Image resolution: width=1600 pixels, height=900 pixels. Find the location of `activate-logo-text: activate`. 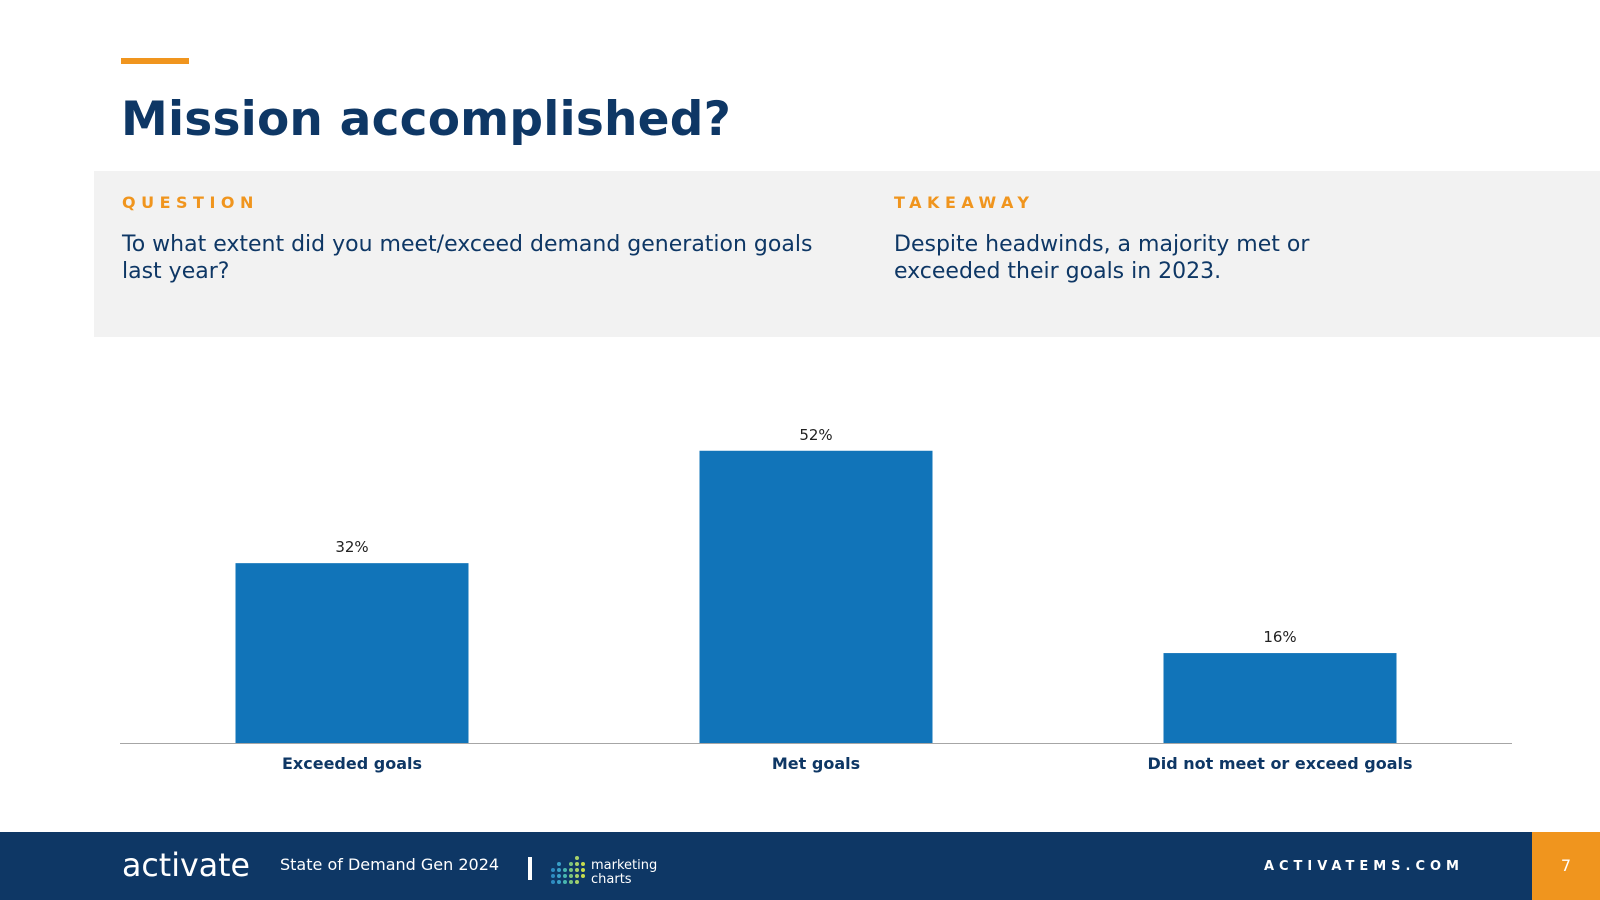

activate-logo-text: activate is located at coordinates (186, 864).